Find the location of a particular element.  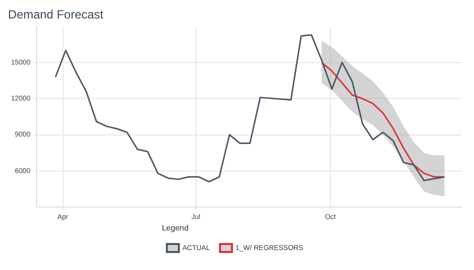

chart-title: Demand Forecast is located at coordinates (56, 15).